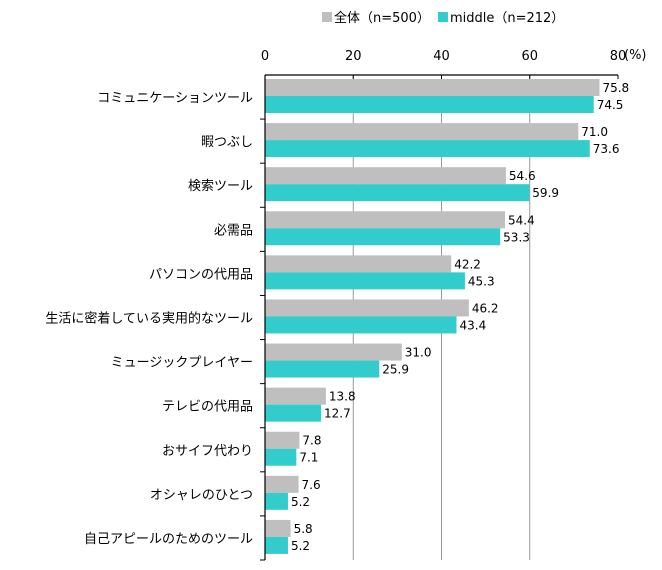 Image resolution: width=662 pixels, height=570 pixels. Describe the element at coordinates (337, 414) in the screenshot. I see `data-label: 12.7` at that location.